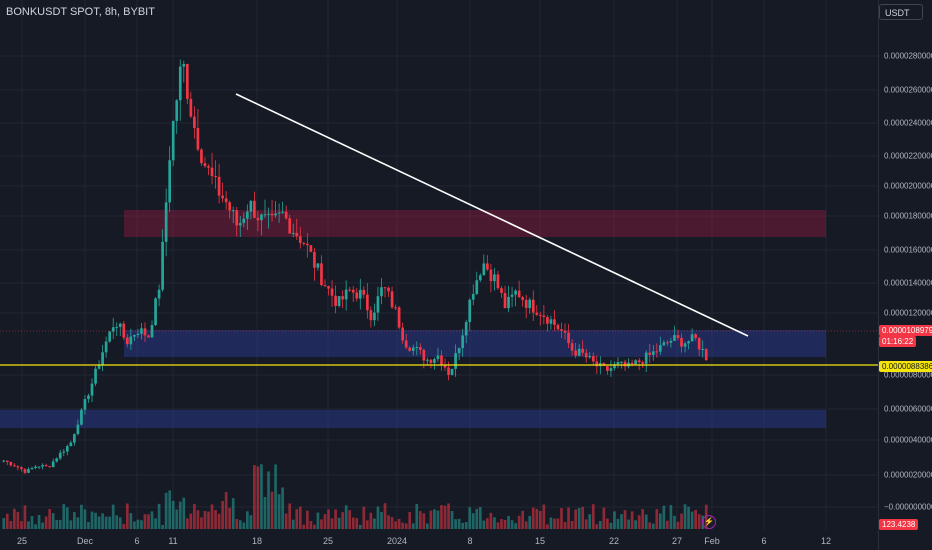  I want to click on lower-zone, so click(413, 419).